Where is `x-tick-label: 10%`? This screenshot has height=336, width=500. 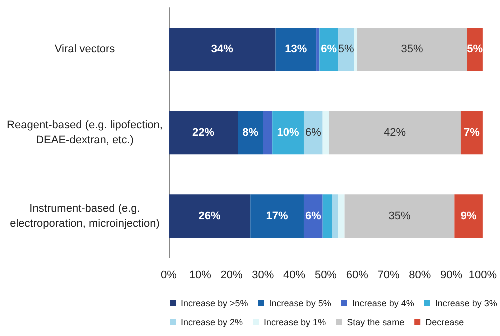
x-tick-label: 10% is located at coordinates (200, 276).